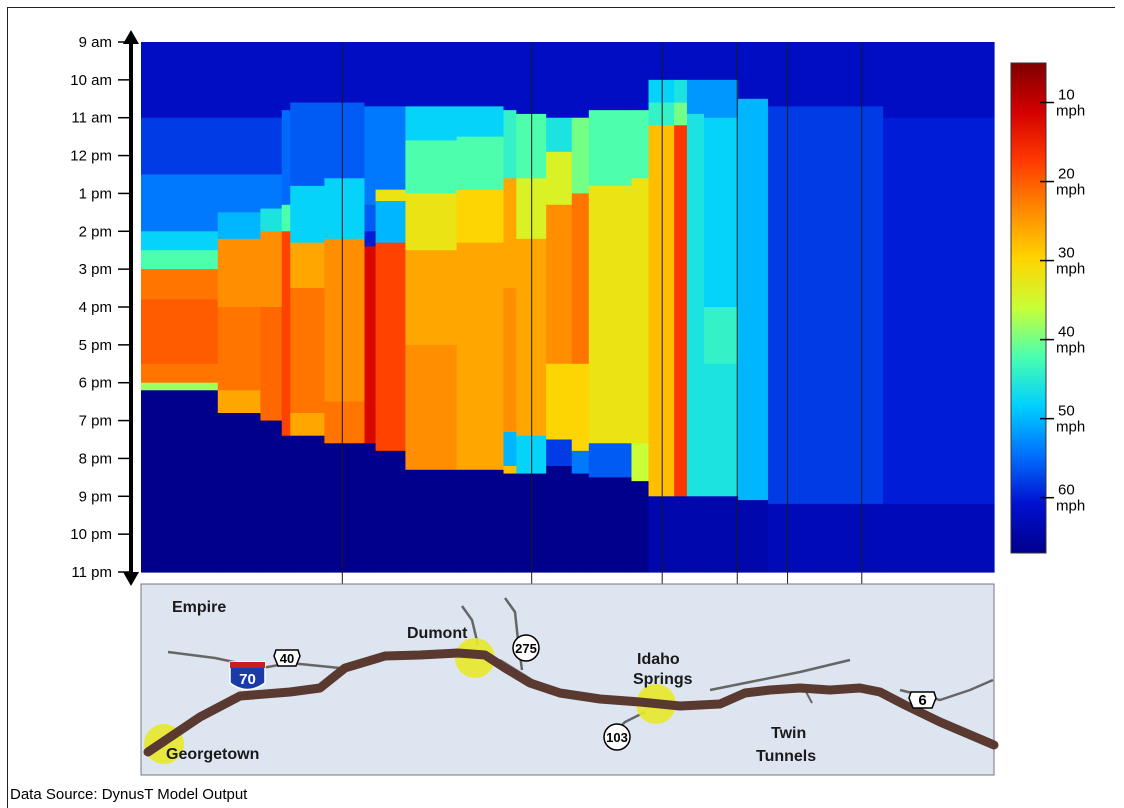 This screenshot has height=808, width=1124. I want to click on route275-shield-icon: 275, so click(526, 648).